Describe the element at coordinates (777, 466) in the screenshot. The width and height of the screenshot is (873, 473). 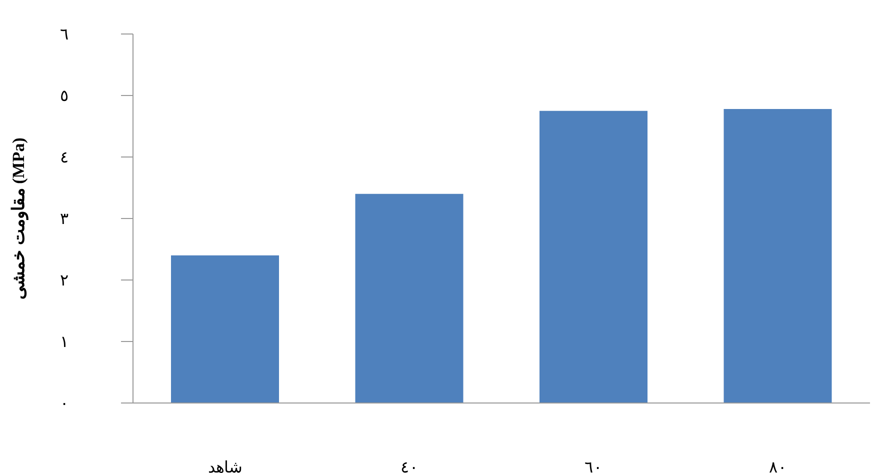
I see `x-tick-label: ٨٠` at that location.